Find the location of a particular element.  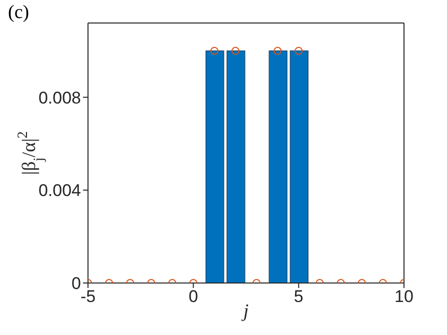

x-tick-label: 0 is located at coordinates (193, 296).